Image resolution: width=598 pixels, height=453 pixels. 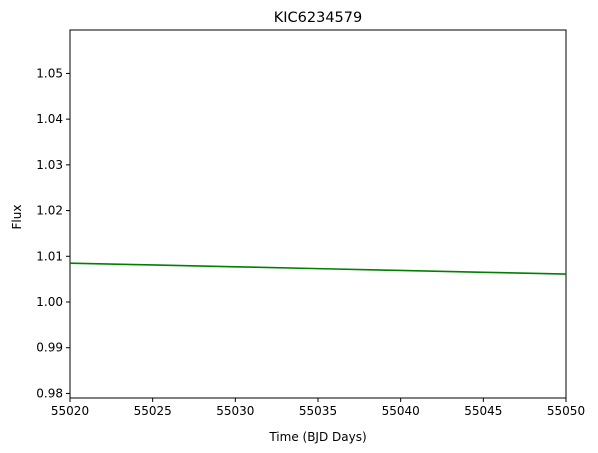 What do you see at coordinates (318, 411) in the screenshot?
I see `x-tick-label: 55035` at bounding box center [318, 411].